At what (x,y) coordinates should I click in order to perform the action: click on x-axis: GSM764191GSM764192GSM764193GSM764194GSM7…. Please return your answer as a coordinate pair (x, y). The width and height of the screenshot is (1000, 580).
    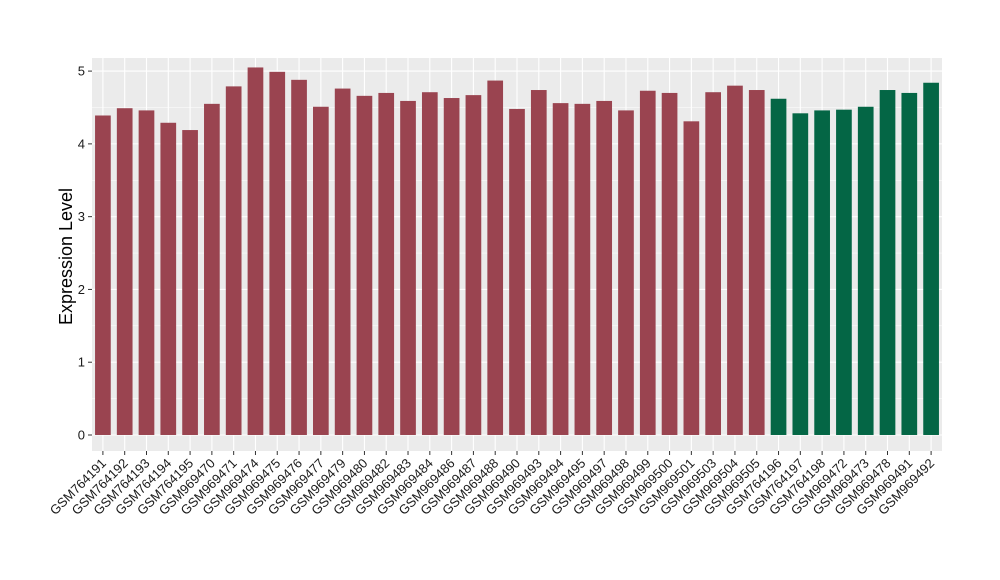
    Looking at the image, I should click on (492, 484).